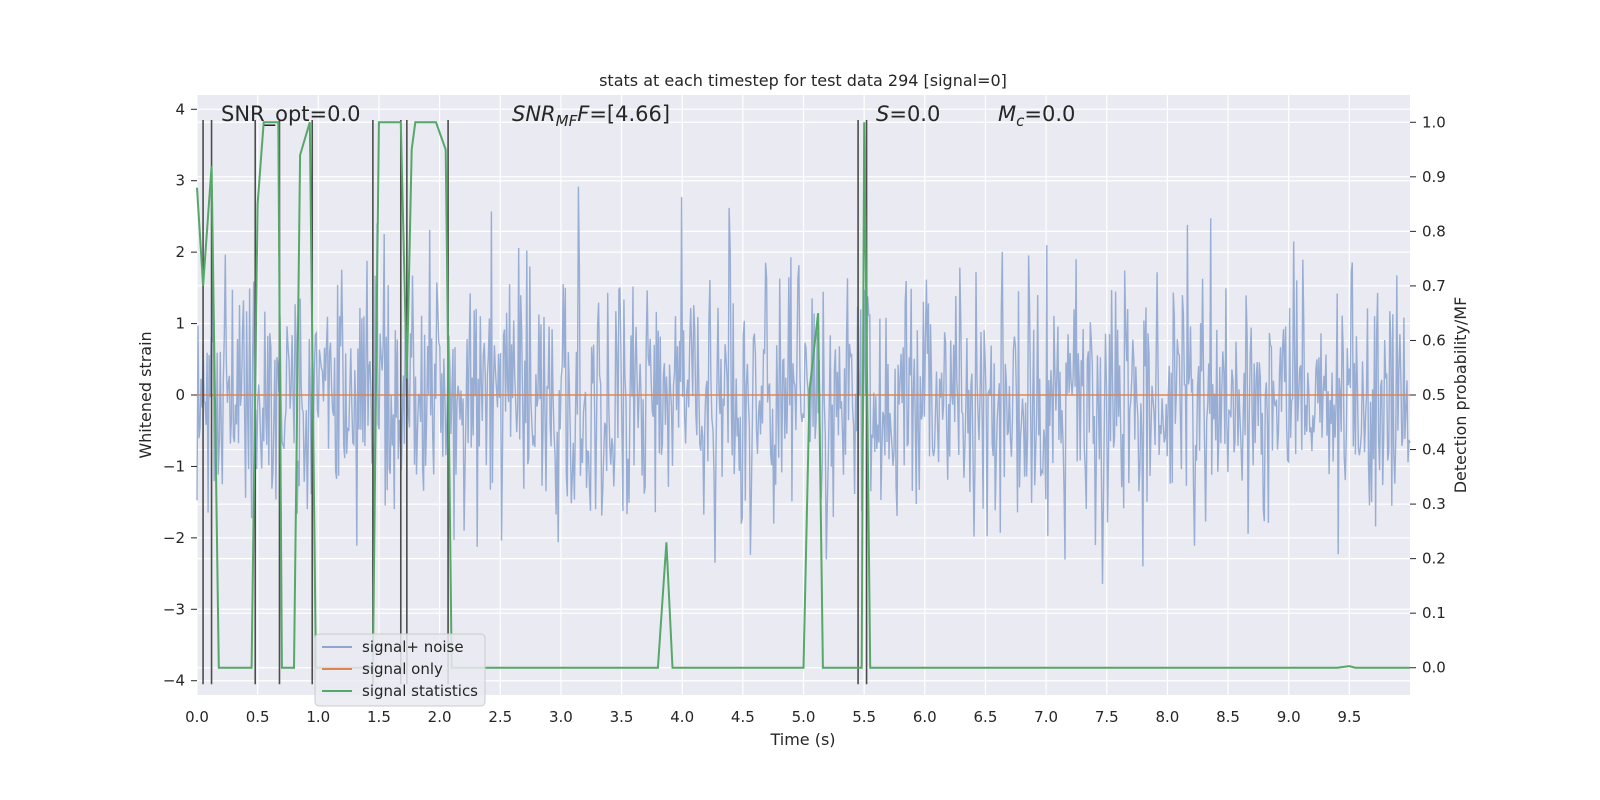  What do you see at coordinates (180, 109) in the screenshot?
I see `y-tick-label: 4` at bounding box center [180, 109].